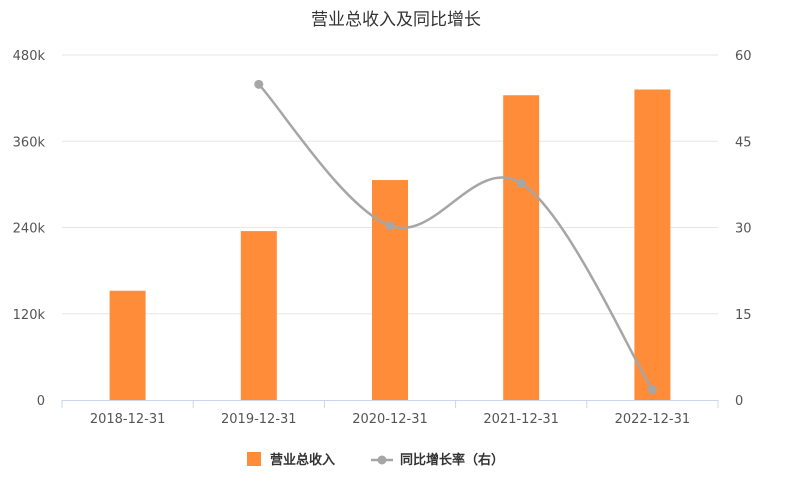  What do you see at coordinates (29, 315) in the screenshot?
I see `y-left-tick-label: 120k` at bounding box center [29, 315].